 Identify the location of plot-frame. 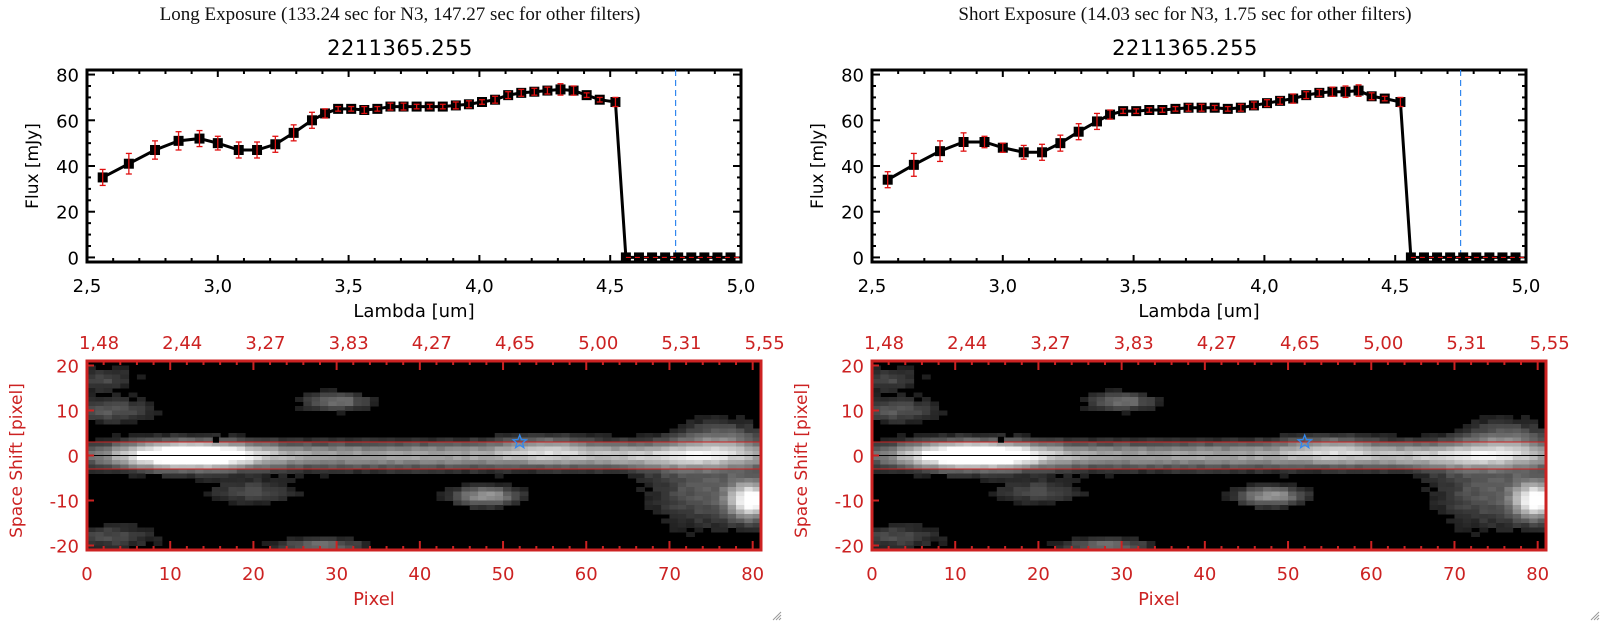
(414, 166).